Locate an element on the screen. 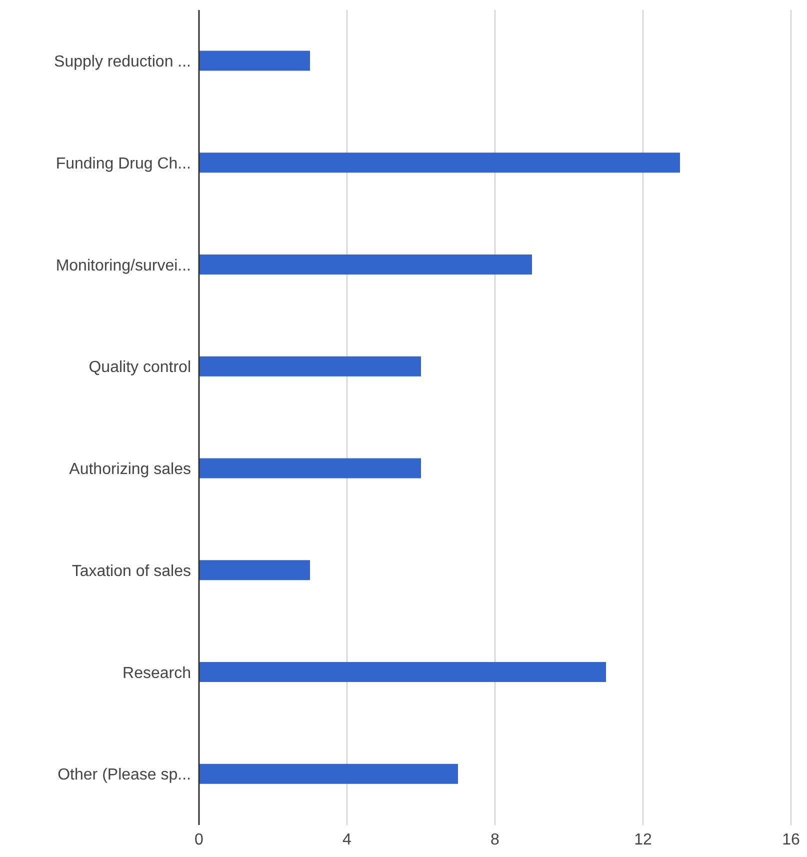  x-tick-label: 12 is located at coordinates (643, 839).